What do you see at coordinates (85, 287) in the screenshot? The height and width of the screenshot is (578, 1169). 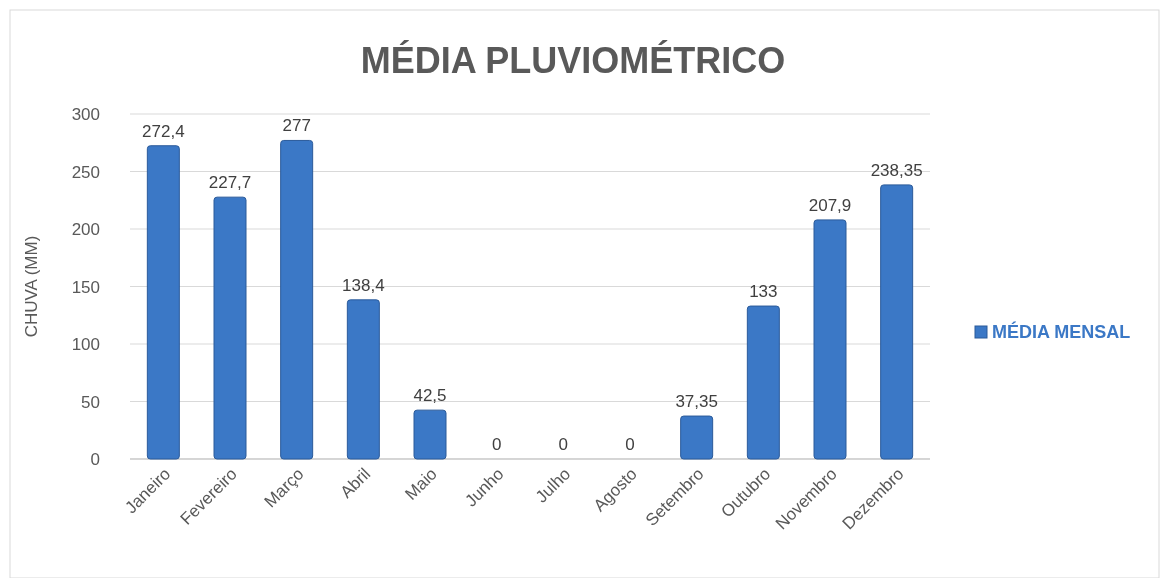 I see `y-tick-label: 150` at bounding box center [85, 287].